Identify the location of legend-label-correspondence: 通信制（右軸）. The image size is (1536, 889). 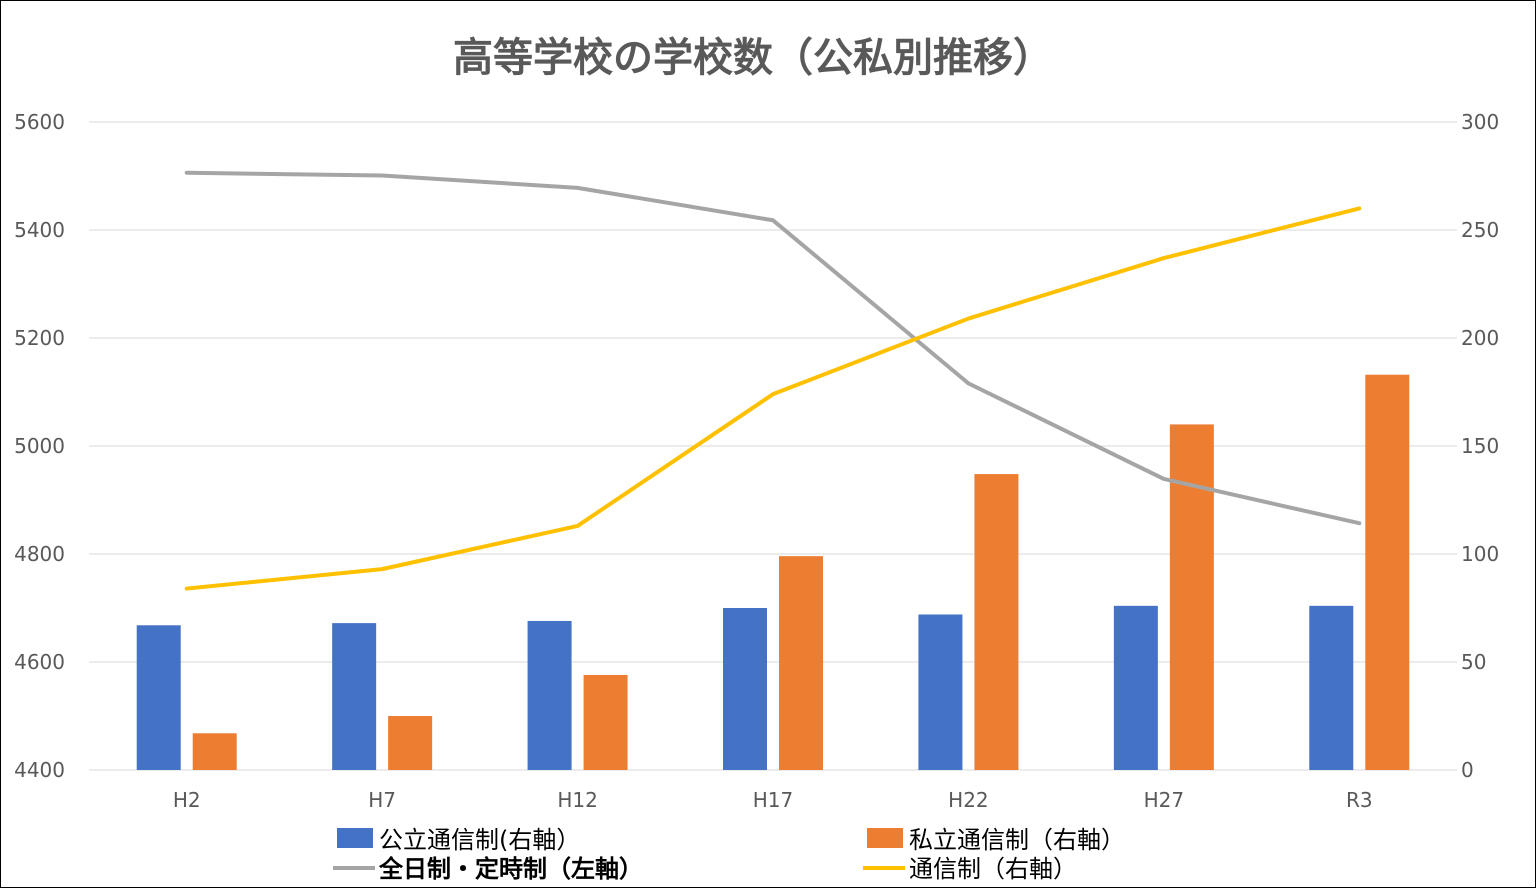
(993, 869).